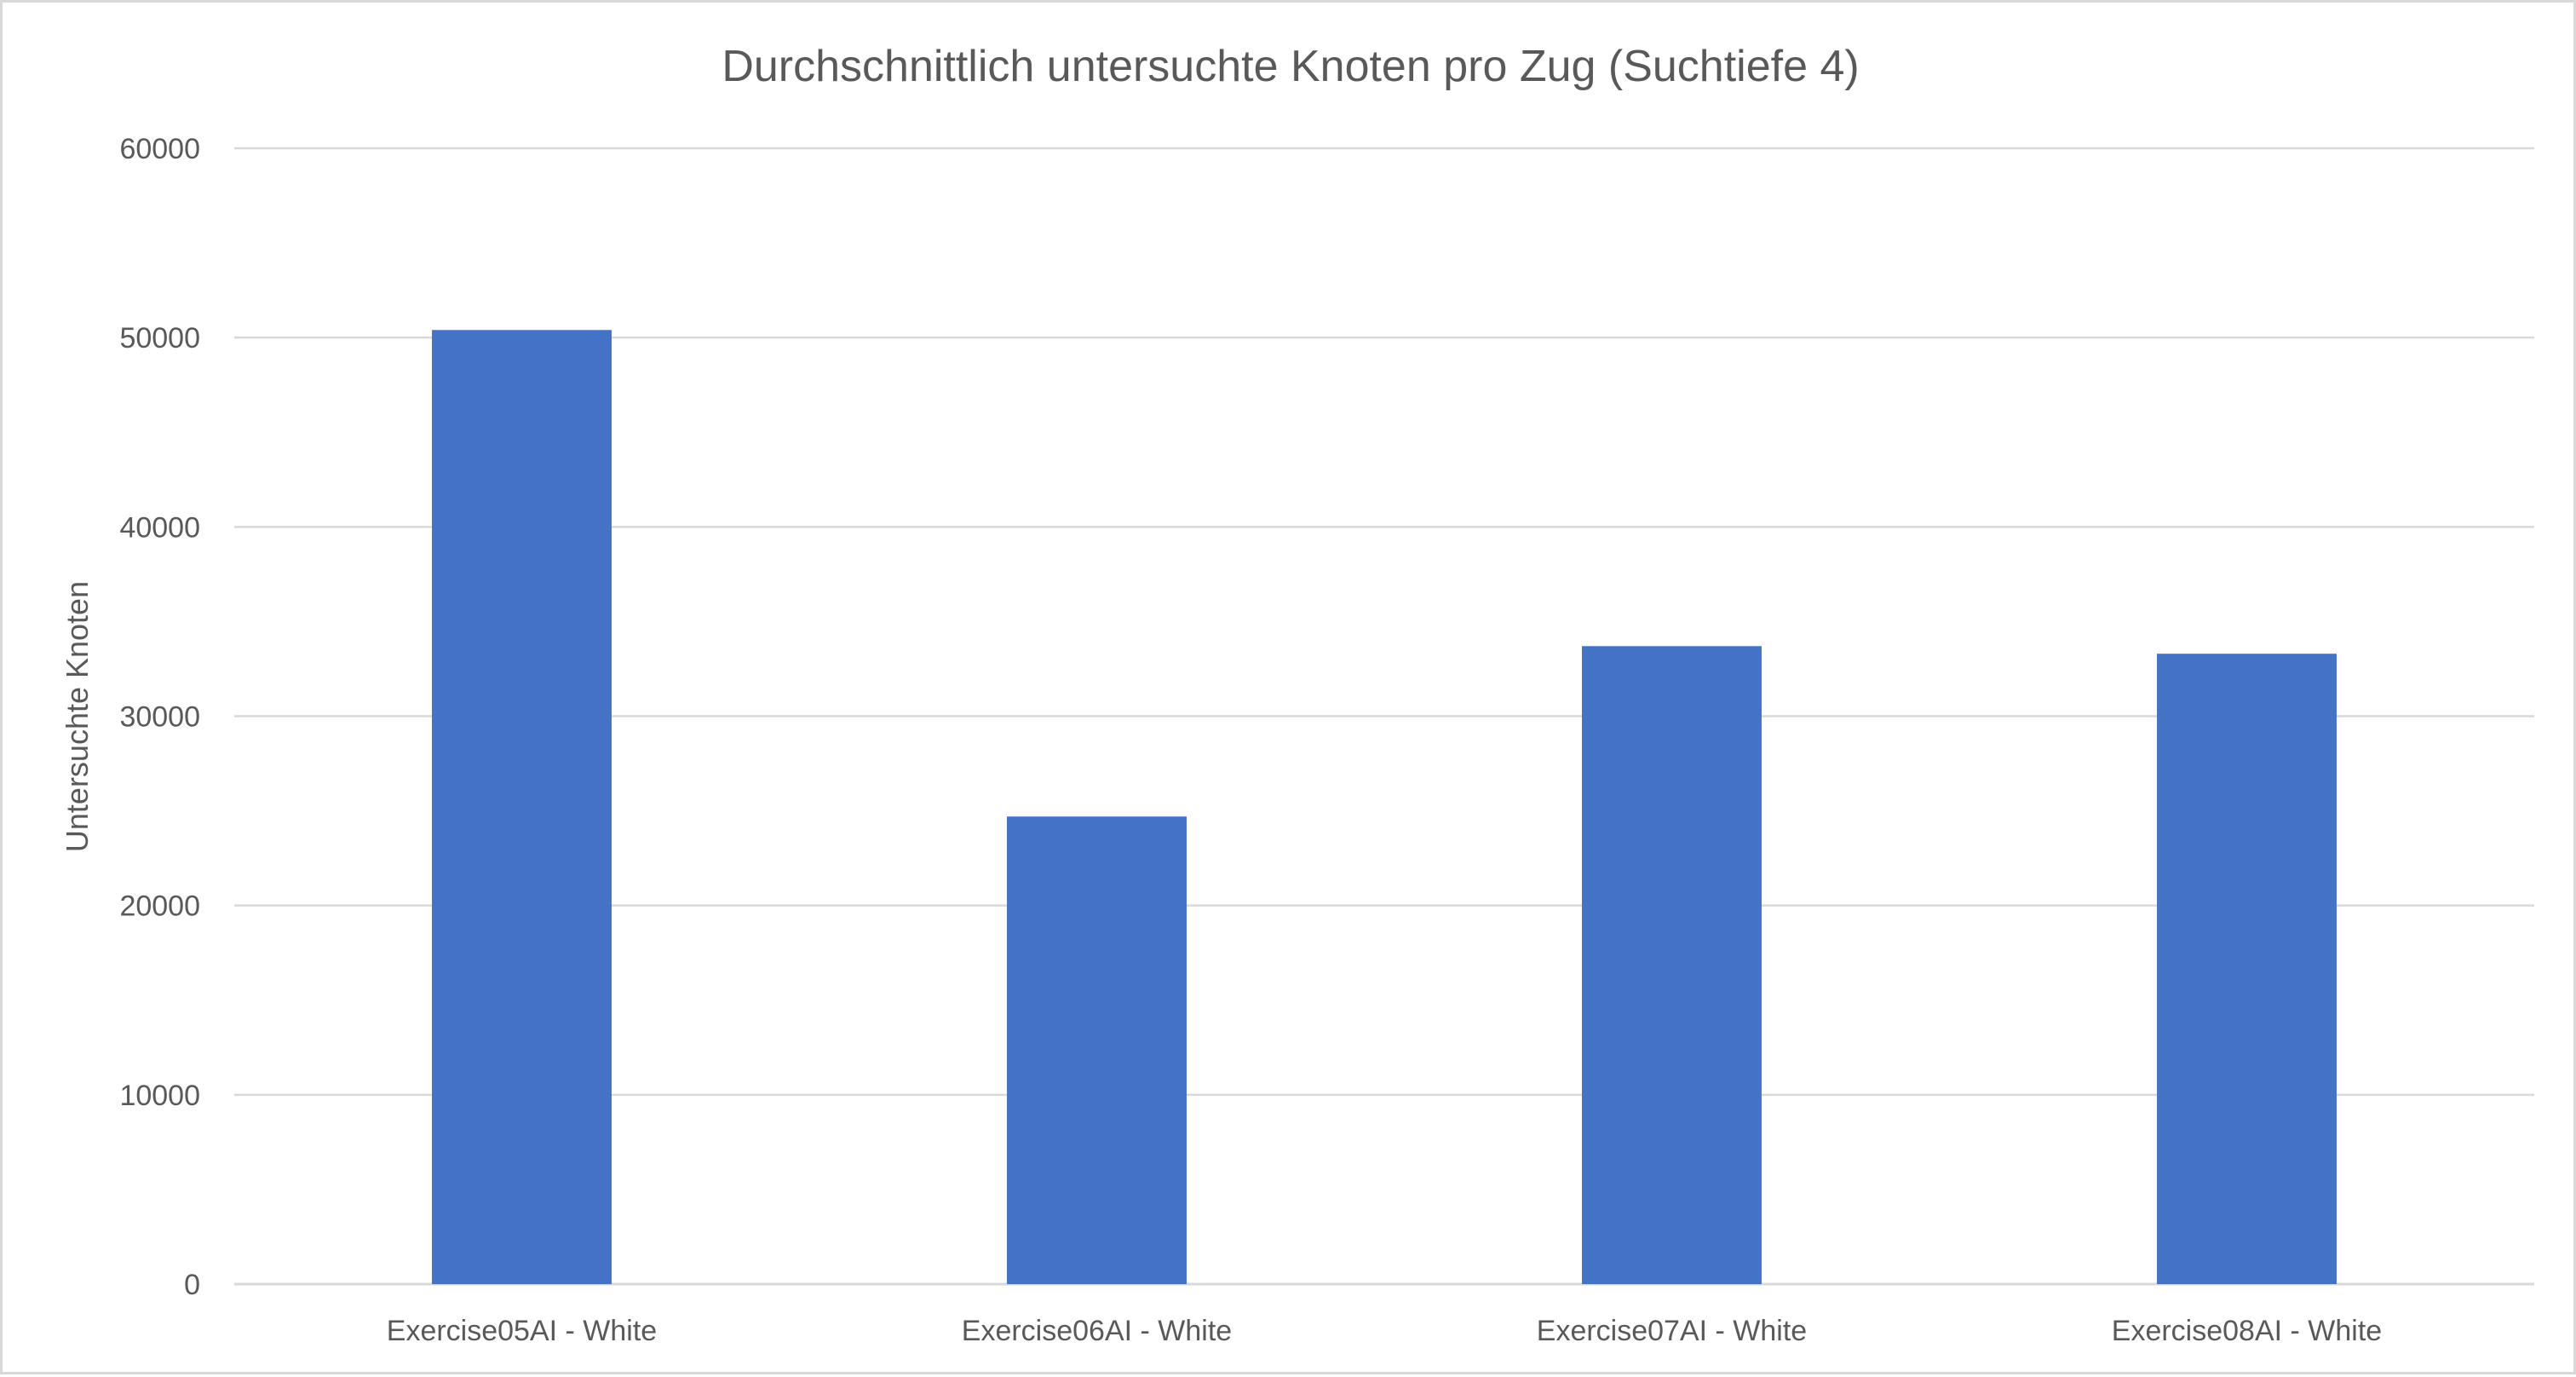  Describe the element at coordinates (522, 1331) in the screenshot. I see `x-tick-label: Exercise05AI - White` at that location.